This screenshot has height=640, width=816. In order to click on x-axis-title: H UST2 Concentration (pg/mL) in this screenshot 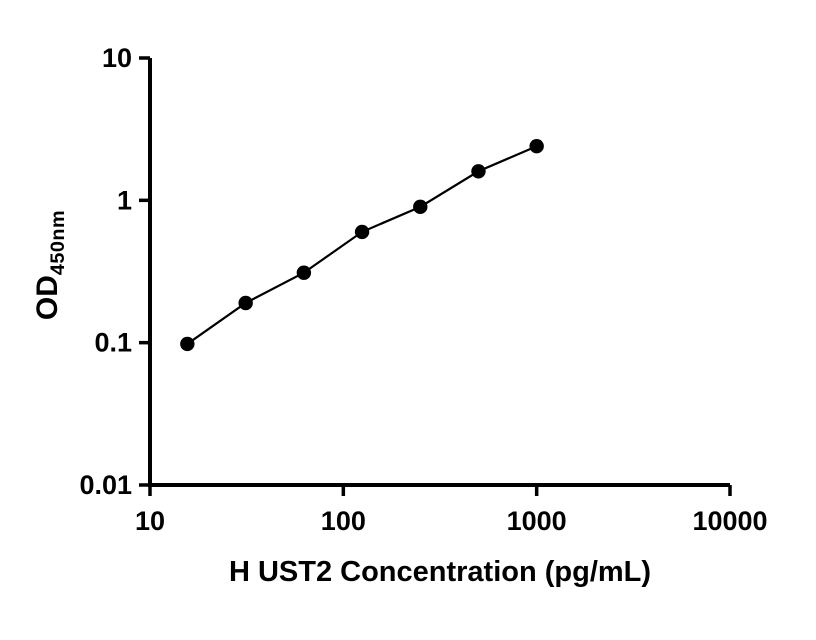, I will do `click(440, 572)`.